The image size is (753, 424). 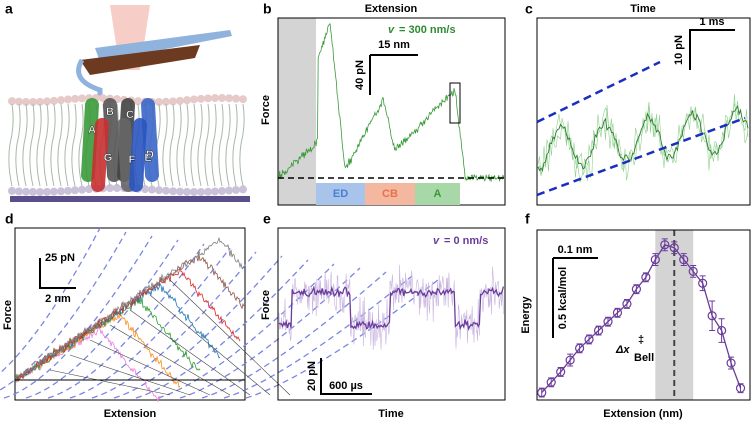 I want to click on segment-bar, so click(x=390, y=194).